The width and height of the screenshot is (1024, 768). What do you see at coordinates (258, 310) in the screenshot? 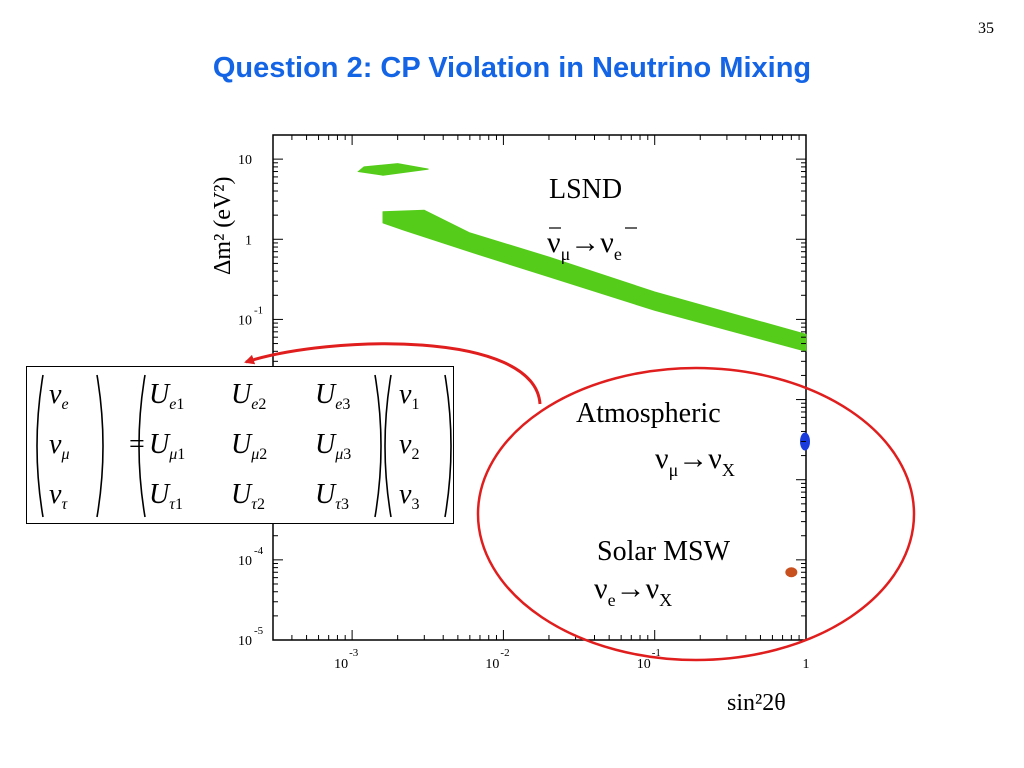
I see `y-tick-label-exp: -1` at bounding box center [258, 310].